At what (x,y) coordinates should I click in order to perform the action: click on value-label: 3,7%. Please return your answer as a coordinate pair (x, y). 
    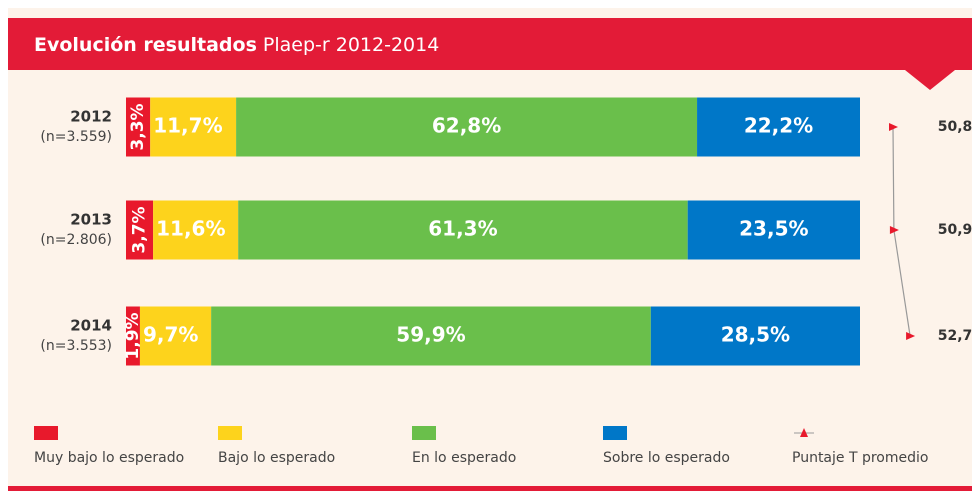
    Looking at the image, I should click on (140, 229).